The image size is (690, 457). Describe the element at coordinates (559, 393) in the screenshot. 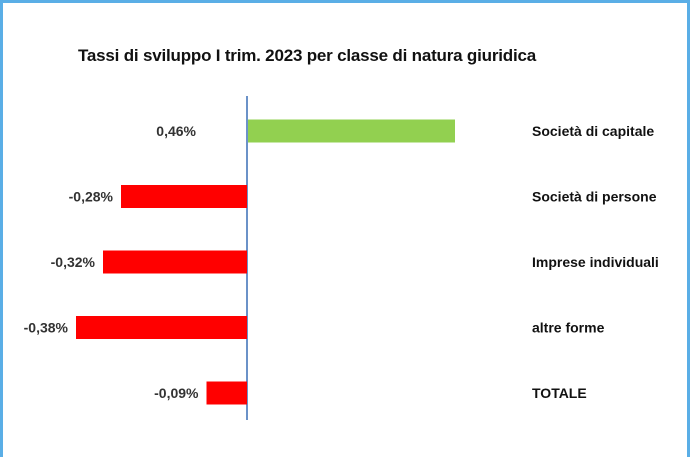

I see `category-label: TOTALE` at that location.